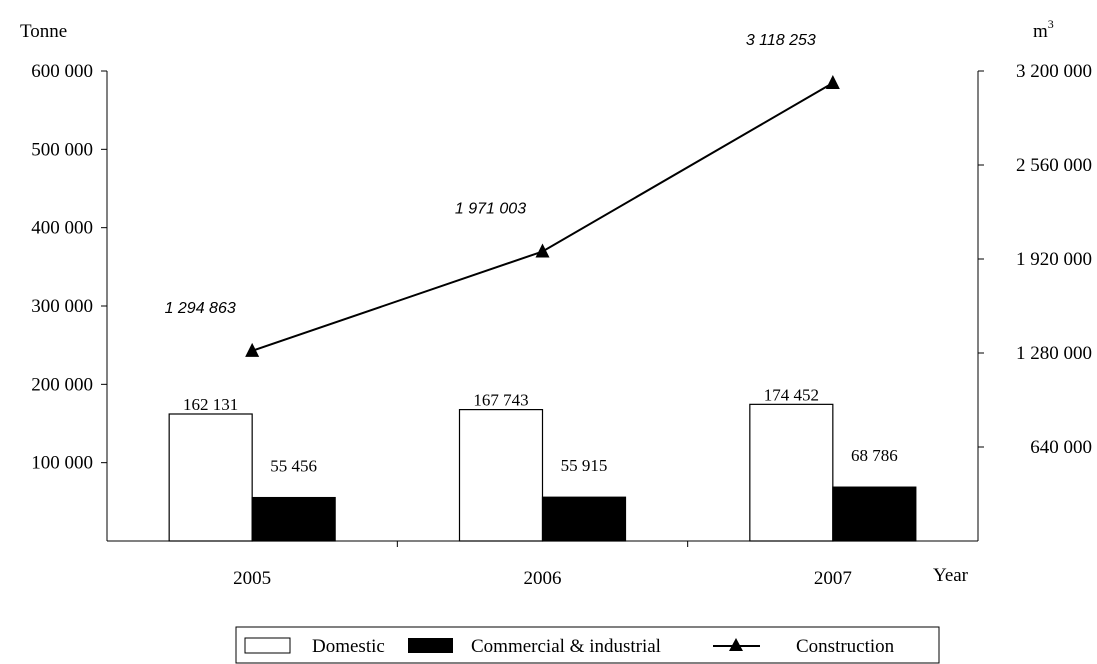  Describe the element at coordinates (1054, 165) in the screenshot. I see `right-tick-label: 2 560 000` at that location.